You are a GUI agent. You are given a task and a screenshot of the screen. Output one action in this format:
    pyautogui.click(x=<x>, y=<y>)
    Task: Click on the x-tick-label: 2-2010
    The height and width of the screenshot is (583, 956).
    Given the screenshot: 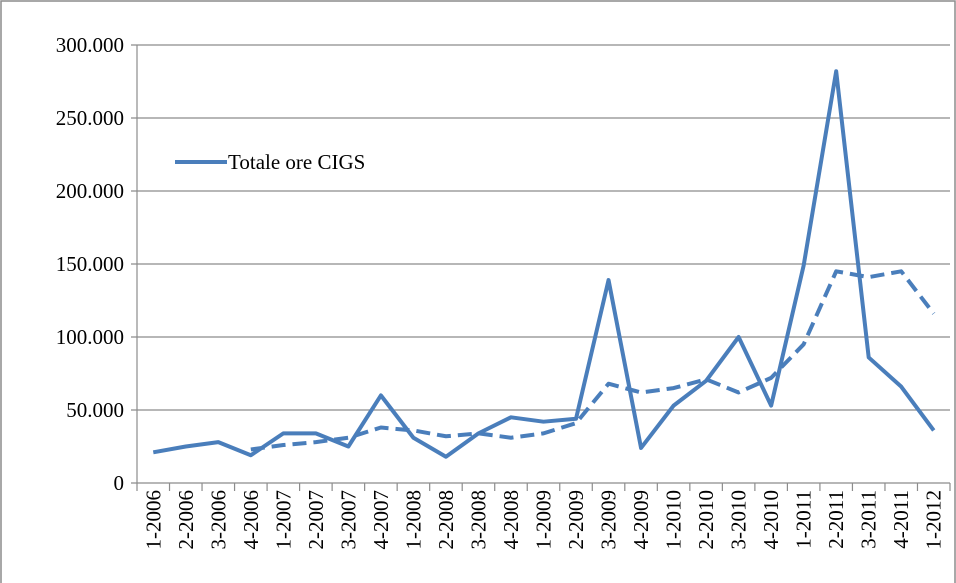 What is the action you would take?
    pyautogui.click(x=706, y=520)
    